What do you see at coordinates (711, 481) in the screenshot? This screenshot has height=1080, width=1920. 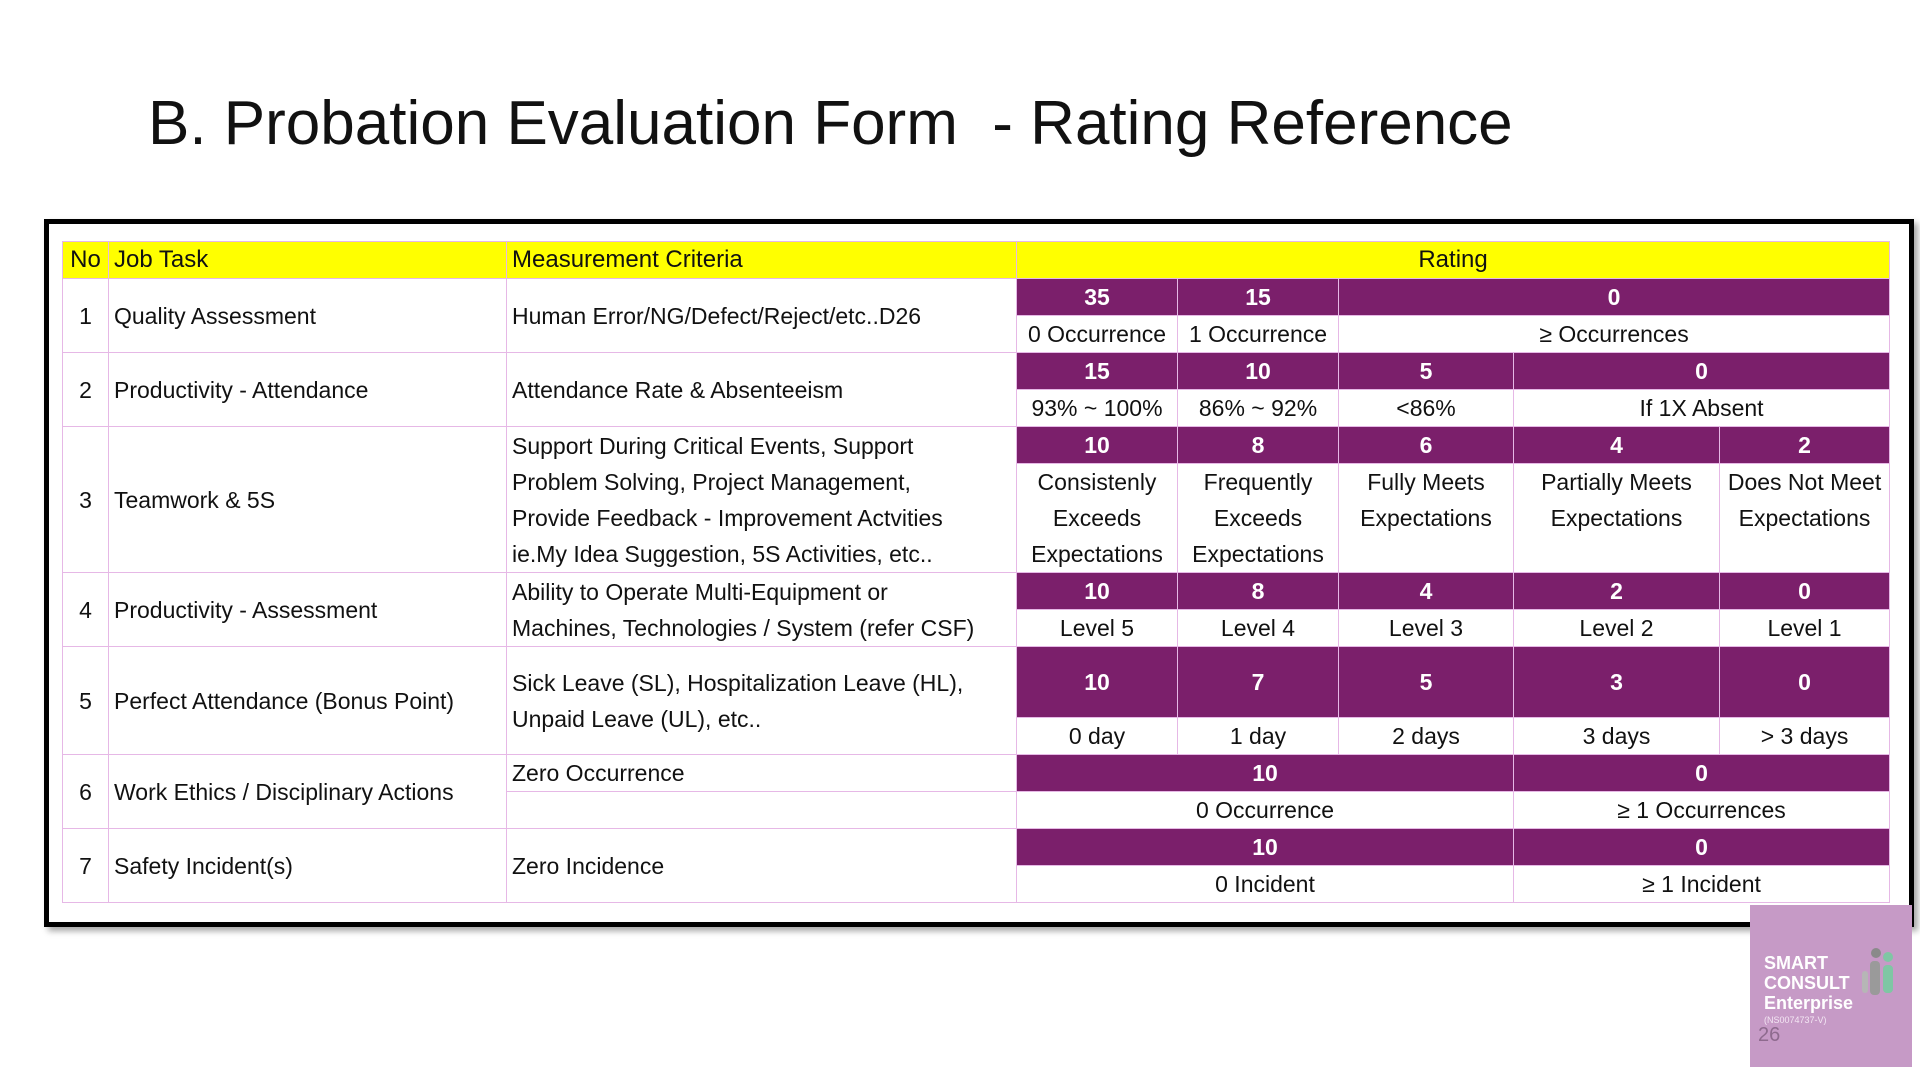 I see `criteria-line: Problem Solving, Project Management,` at bounding box center [711, 481].